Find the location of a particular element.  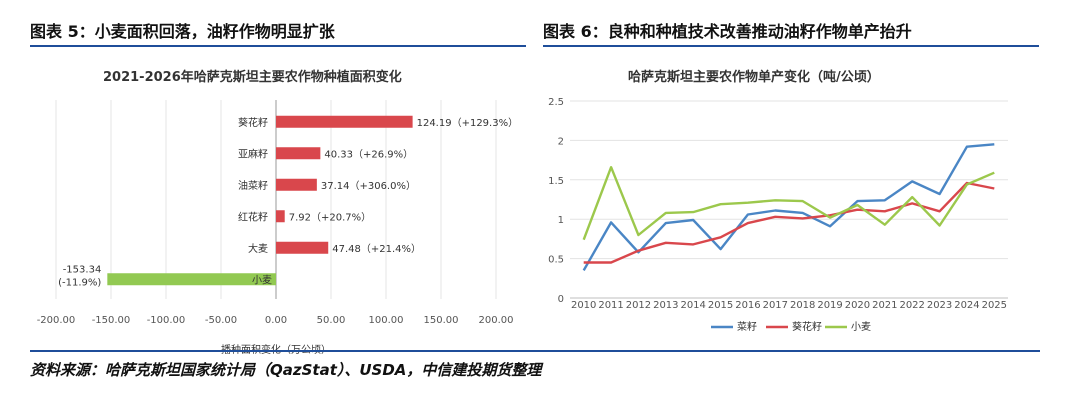

x-axis-title: 播种面积变化（万公顷） is located at coordinates (276, 349).